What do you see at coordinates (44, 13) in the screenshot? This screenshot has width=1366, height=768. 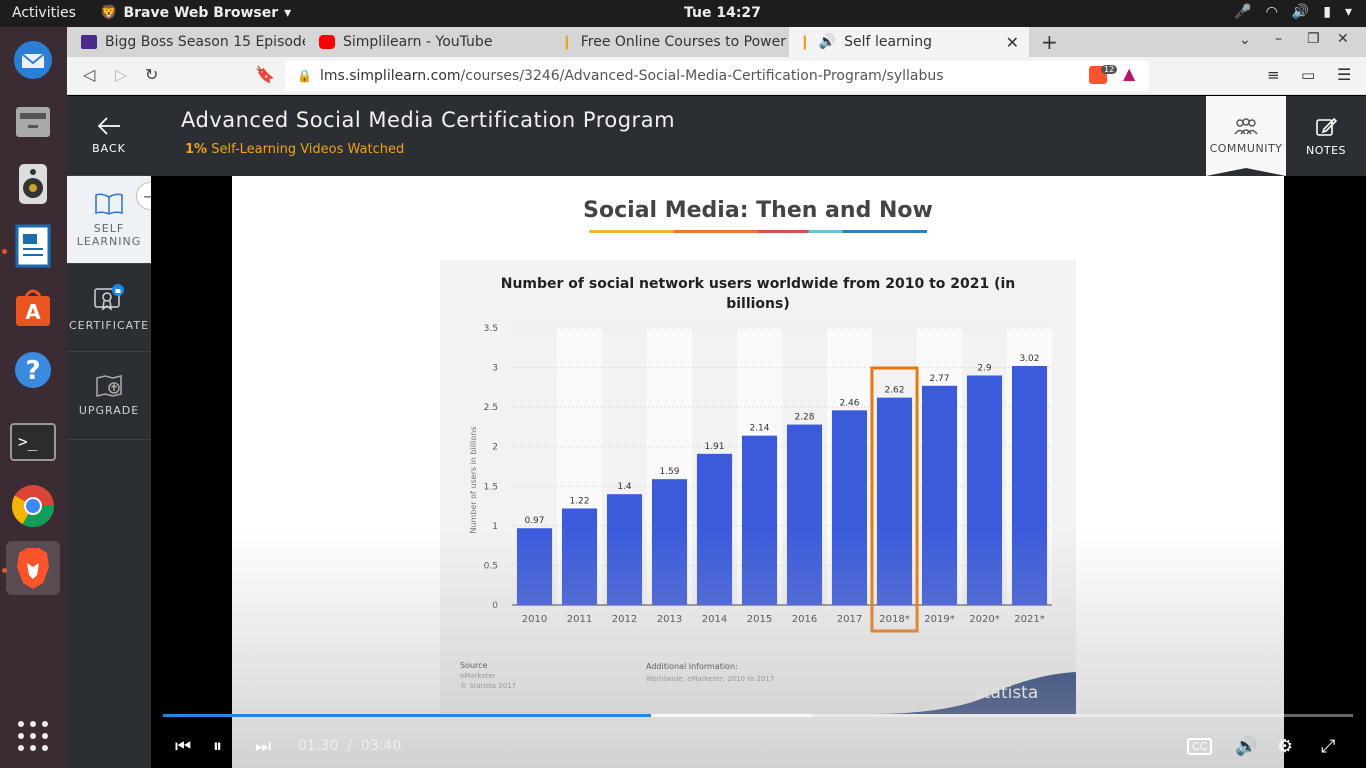 I see `activities-button: Activities` at bounding box center [44, 13].